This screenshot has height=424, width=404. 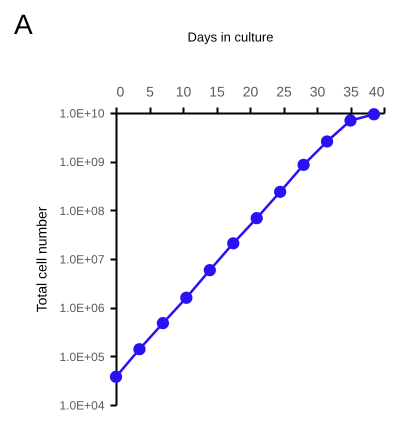 I want to click on x-tick-label: 0, so click(x=120, y=92).